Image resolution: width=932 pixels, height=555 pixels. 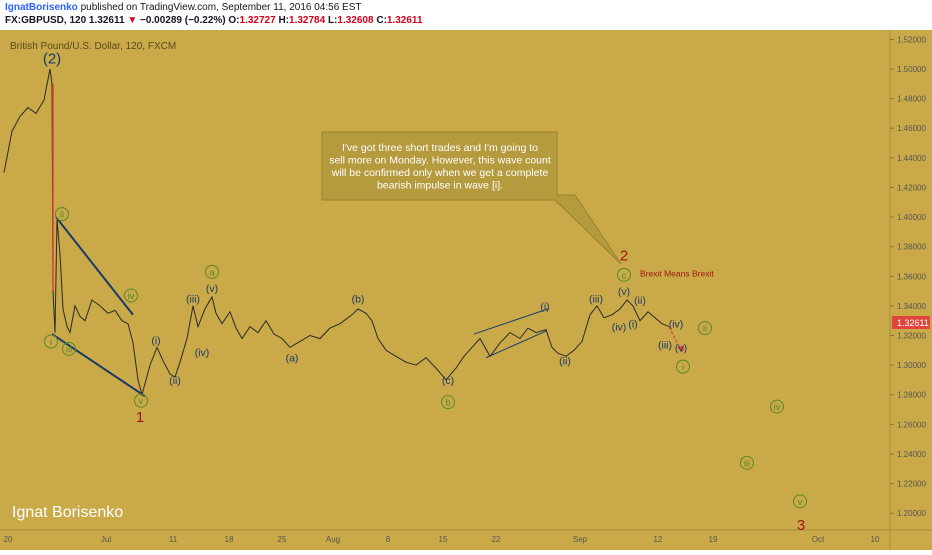 I want to click on y-tick-label: 1.48000, so click(x=911, y=99).